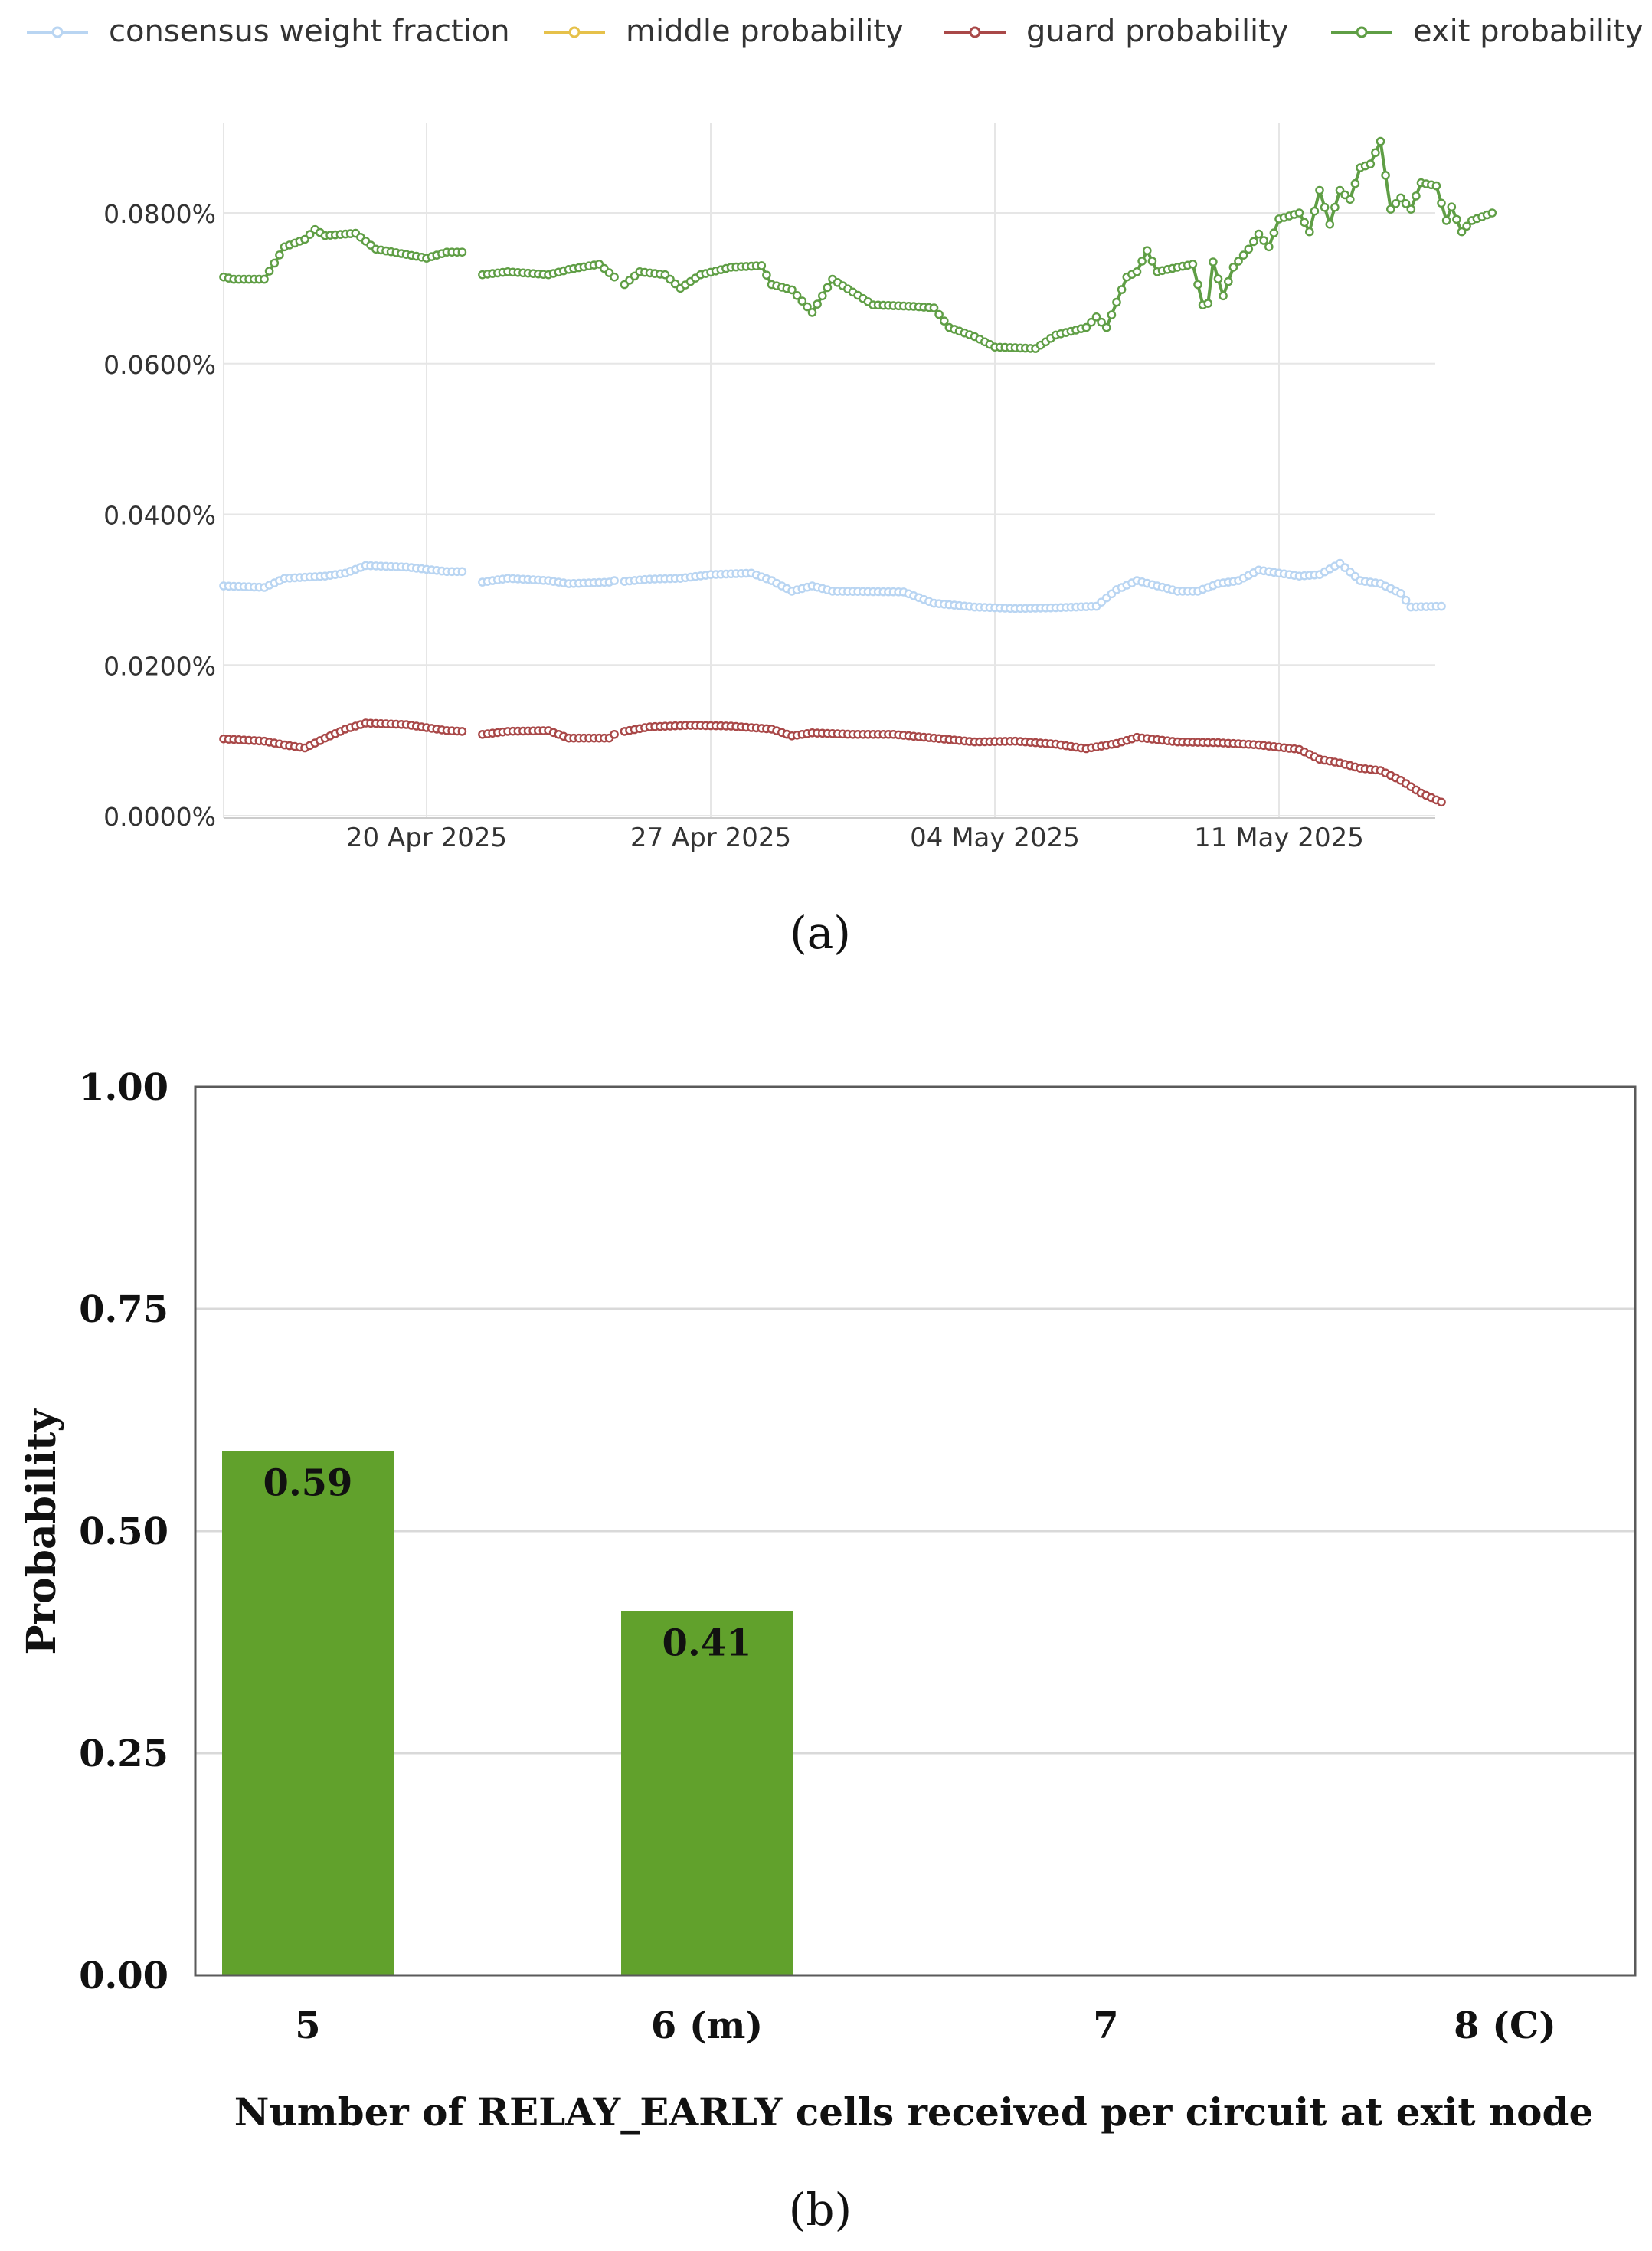 Image resolution: width=1652 pixels, height=2251 pixels. What do you see at coordinates (1157, 31) in the screenshot?
I see `legend-label: guard probability` at bounding box center [1157, 31].